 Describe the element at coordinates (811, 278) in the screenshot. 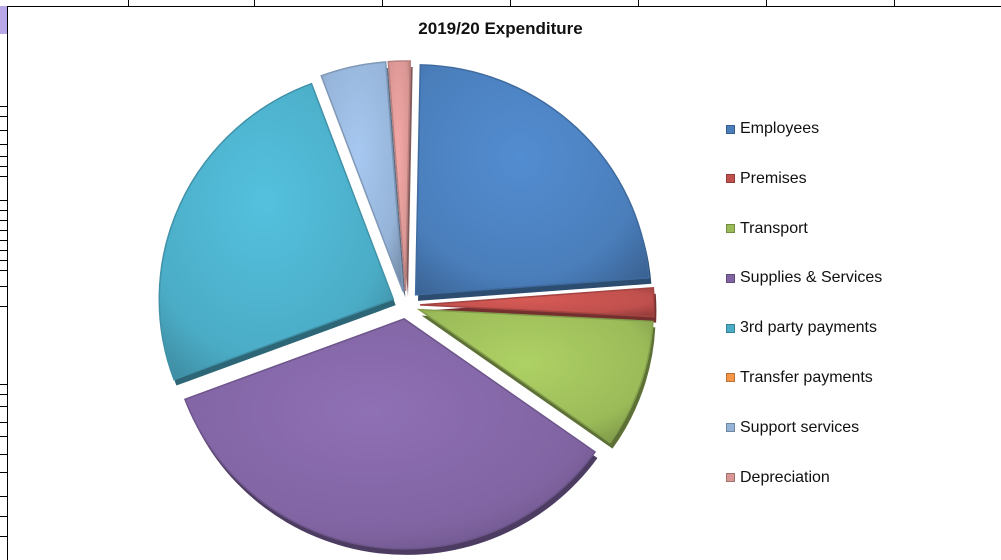

I see `legend-label: Supplies & Services` at that location.